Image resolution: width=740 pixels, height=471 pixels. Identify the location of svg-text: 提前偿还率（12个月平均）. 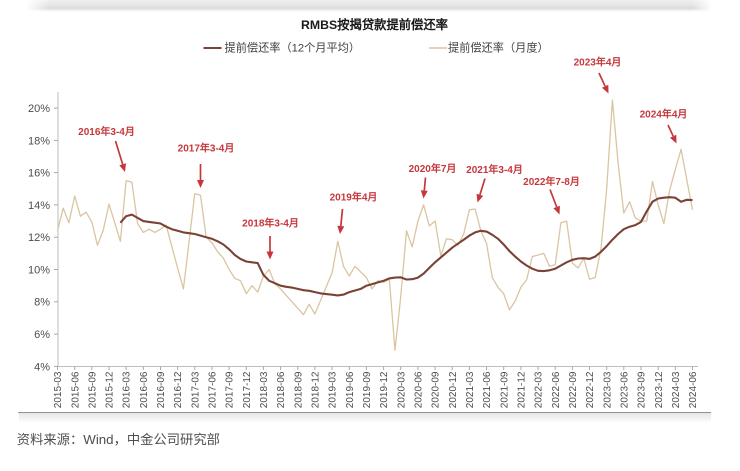
(293, 48).